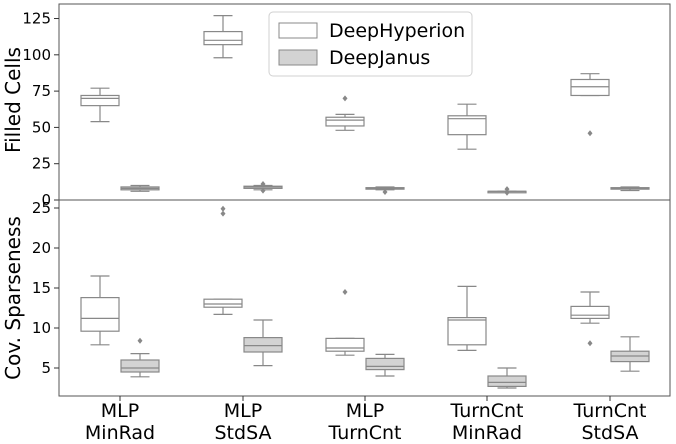 This screenshot has height=444, width=676. Describe the element at coordinates (379, 58) in the screenshot. I see `legend-label: DeepJanus` at that location.